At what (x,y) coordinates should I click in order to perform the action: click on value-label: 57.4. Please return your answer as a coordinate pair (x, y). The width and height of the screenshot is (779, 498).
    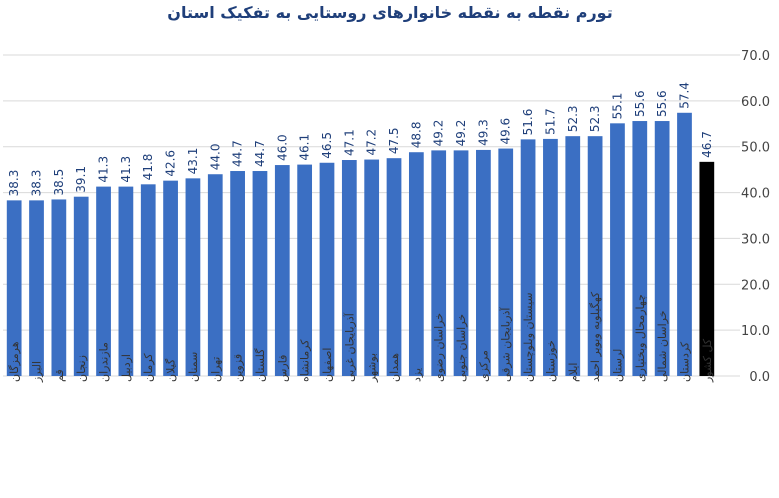
    Looking at the image, I should click on (684, 95).